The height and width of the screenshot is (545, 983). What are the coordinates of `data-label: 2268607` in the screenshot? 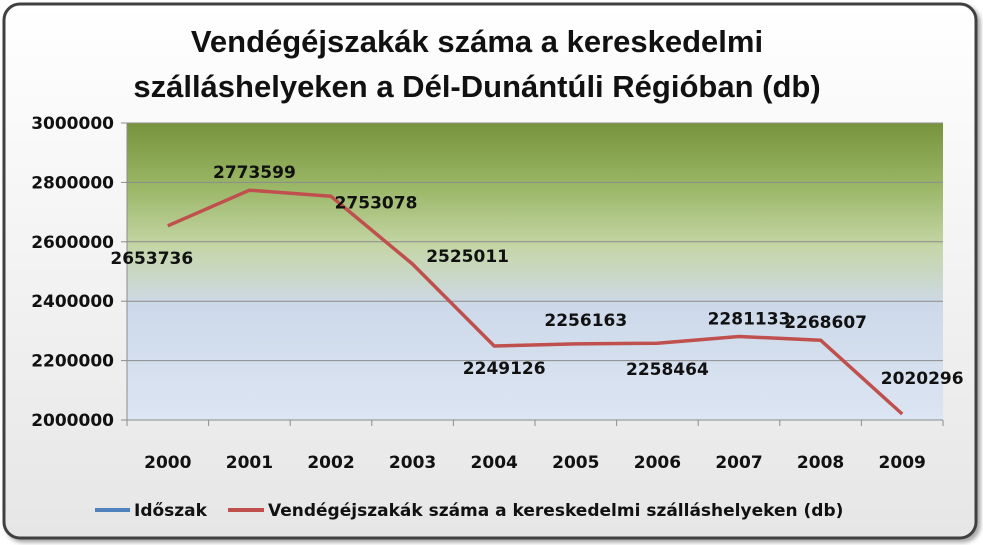 It's located at (825, 323).